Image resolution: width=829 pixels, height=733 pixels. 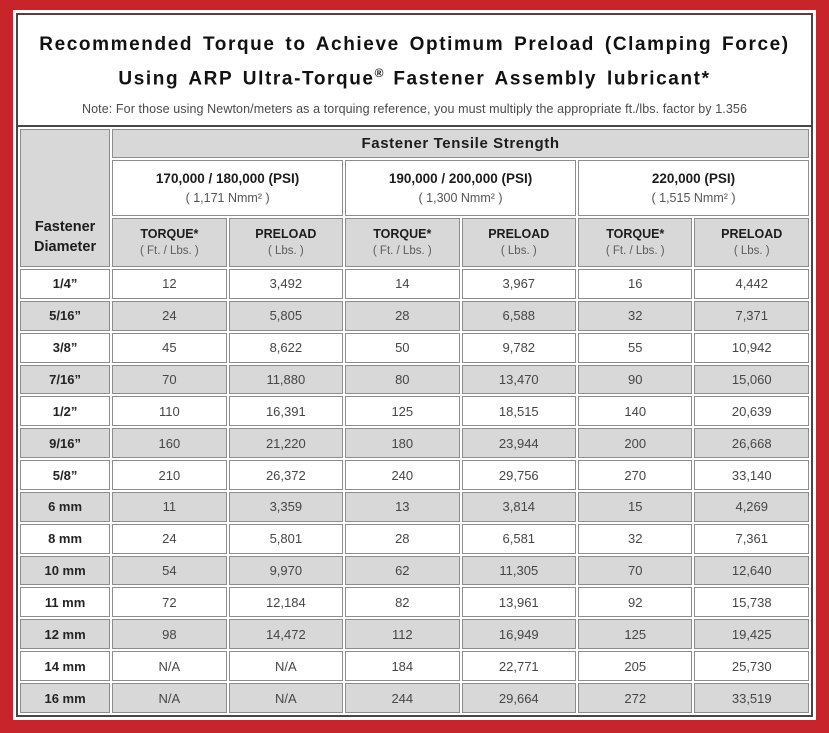 I want to click on preload-value-cell: 23,944, so click(x=519, y=443).